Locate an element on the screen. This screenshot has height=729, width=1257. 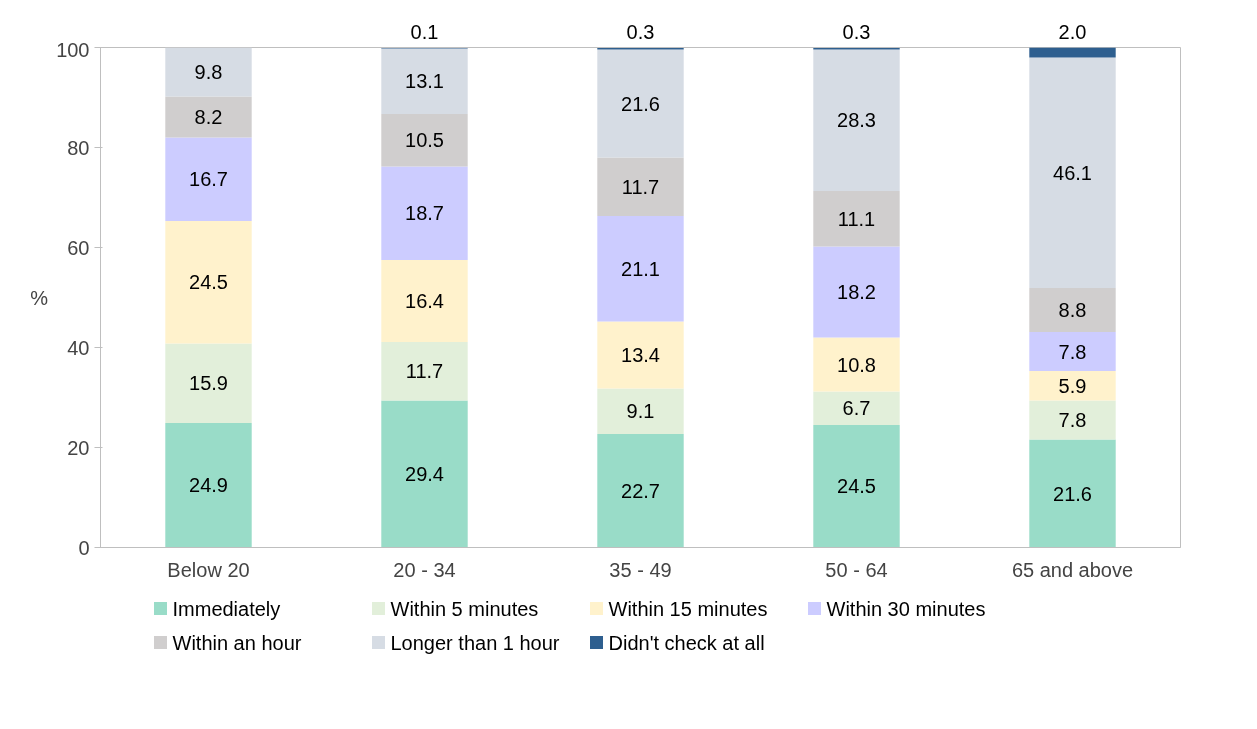
data-label: 22.7 is located at coordinates (640, 490).